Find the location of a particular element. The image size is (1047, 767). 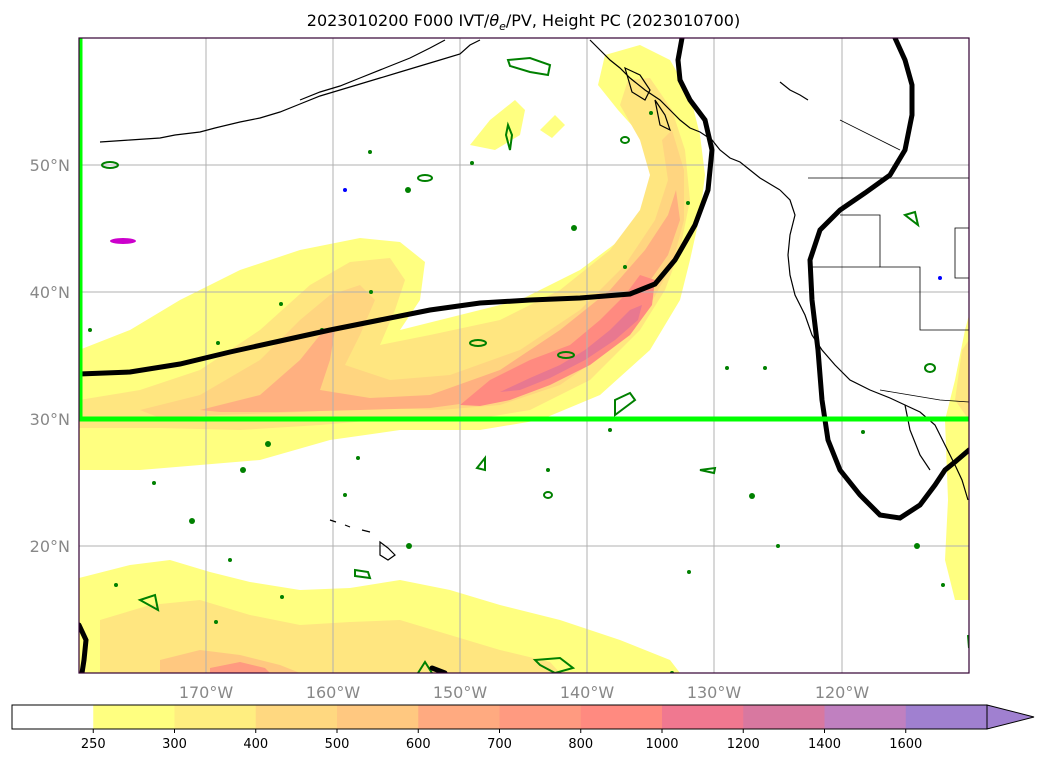

colorbar: 250 300 400 500 600 700 800 1000 1200 1400 1600 is located at coordinates (523, 728).